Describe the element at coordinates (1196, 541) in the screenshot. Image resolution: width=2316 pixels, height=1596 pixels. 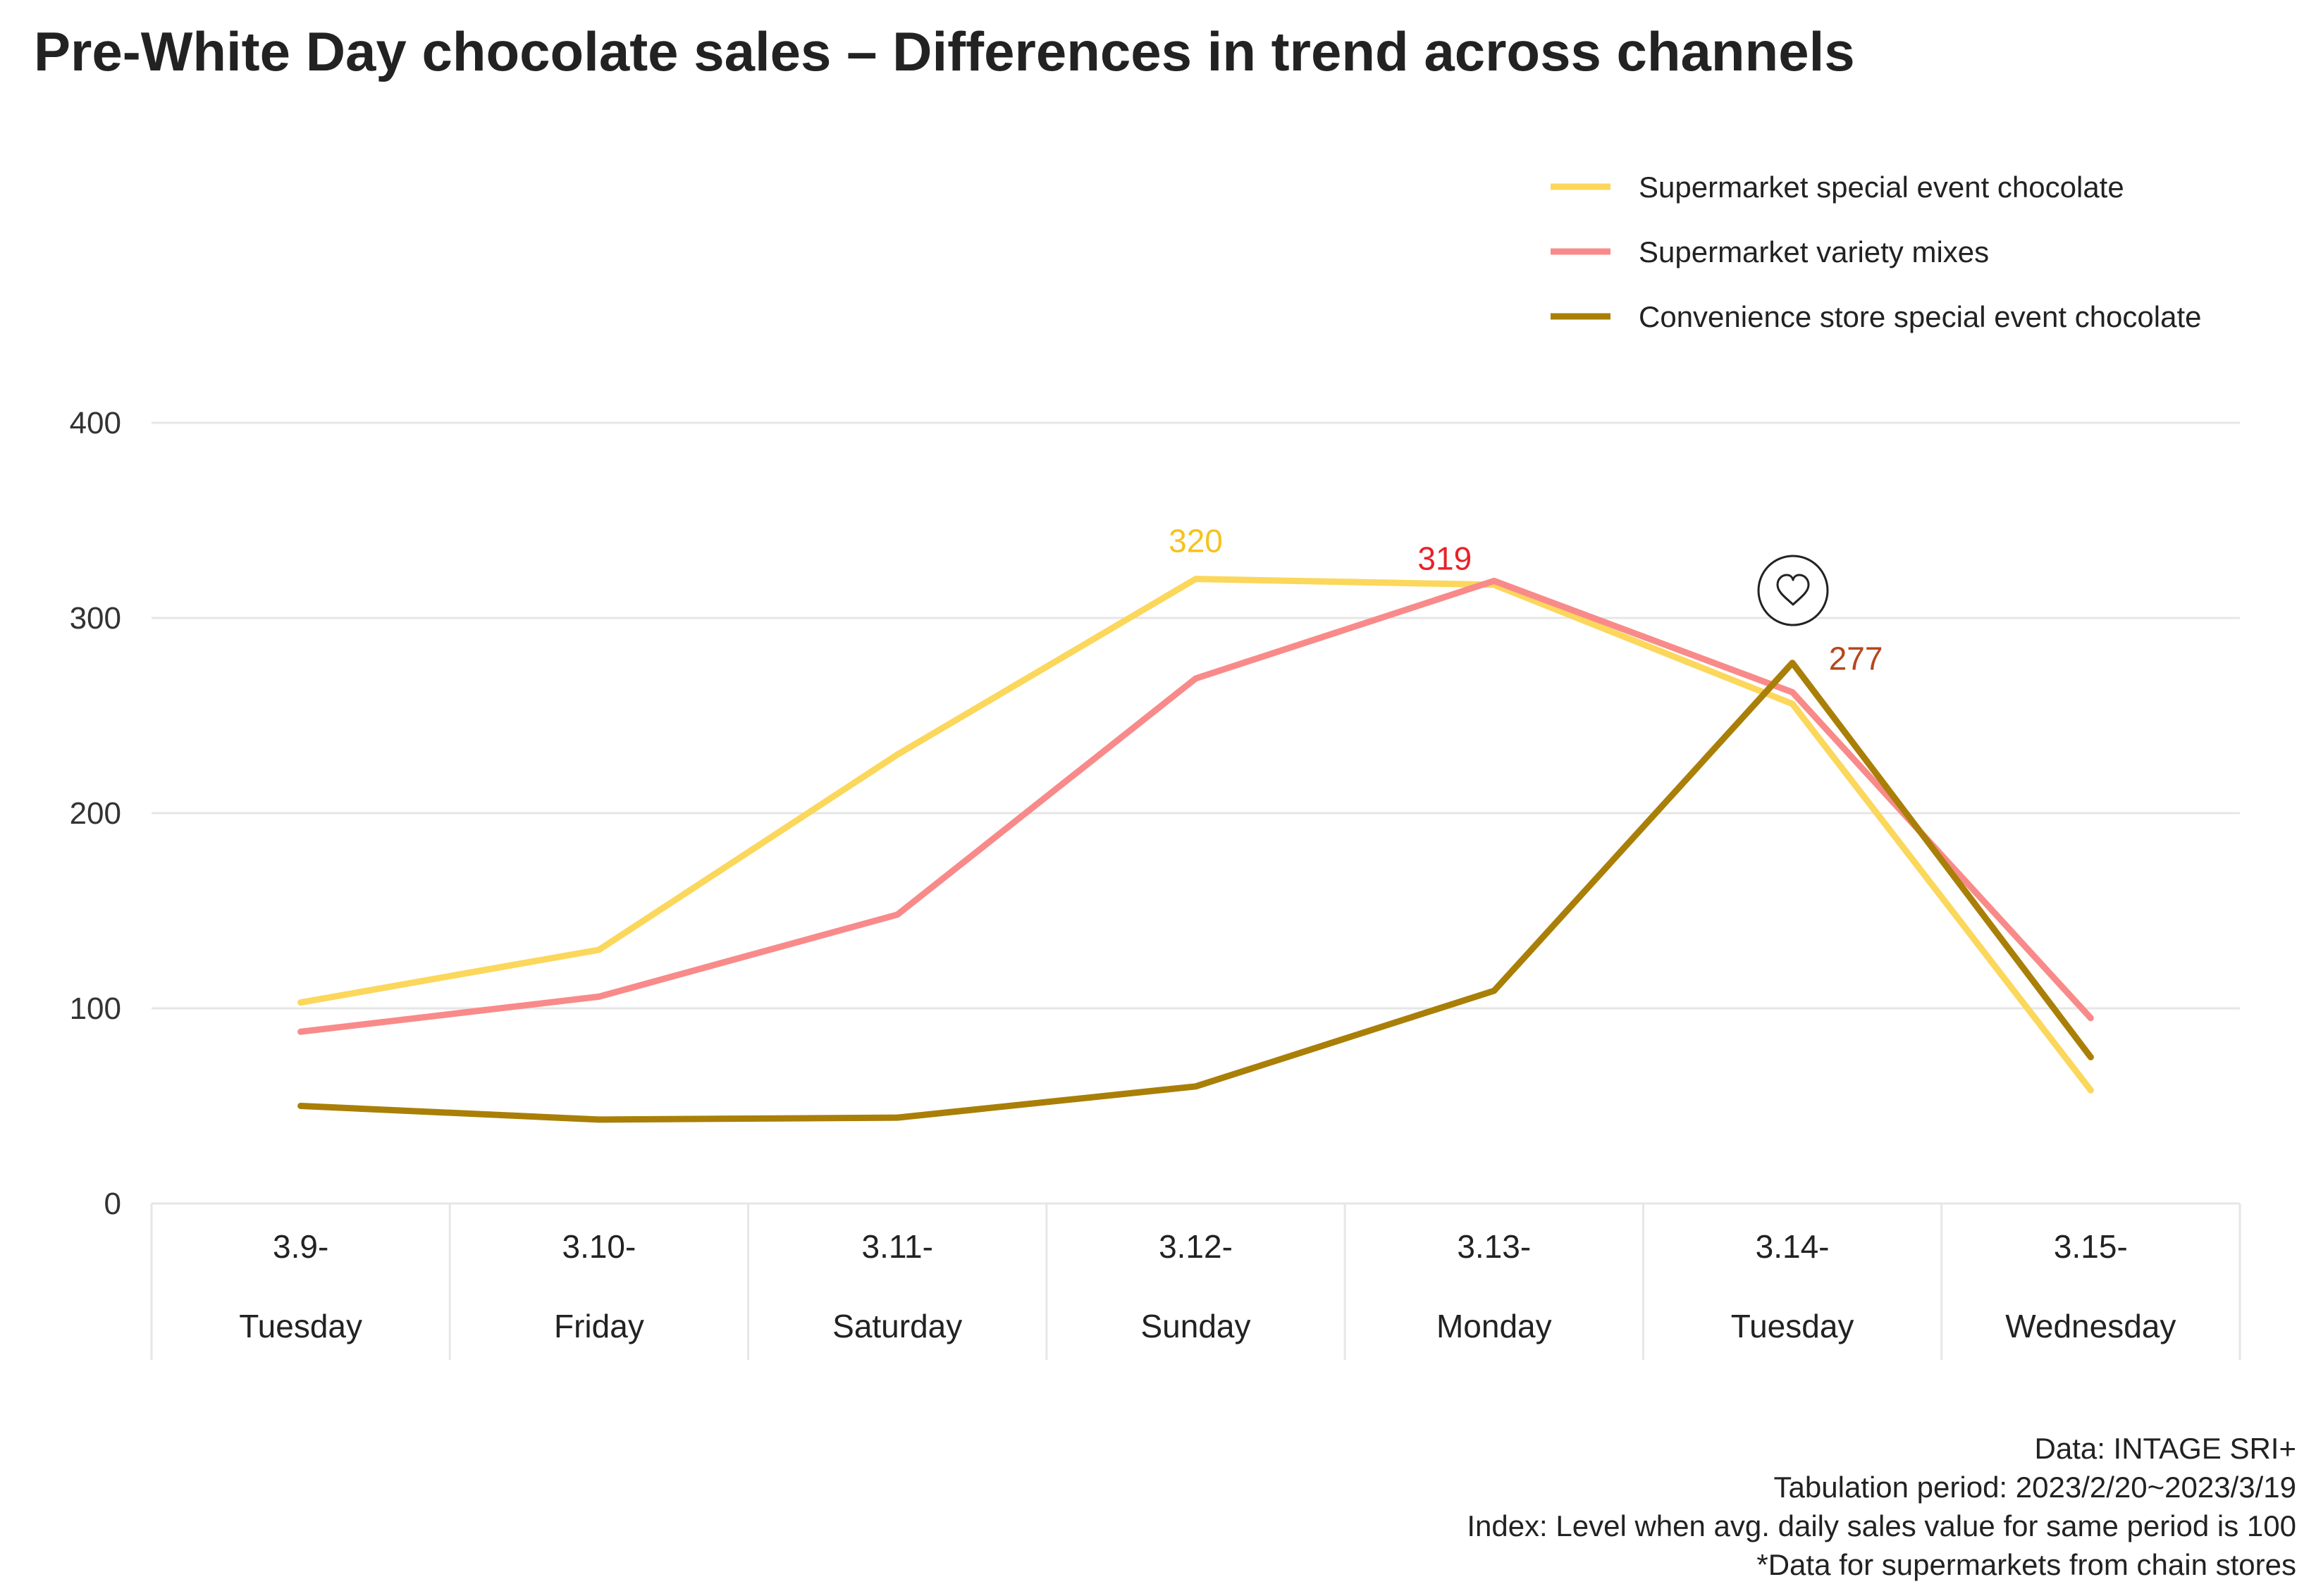
I see `data-label: 320` at that location.